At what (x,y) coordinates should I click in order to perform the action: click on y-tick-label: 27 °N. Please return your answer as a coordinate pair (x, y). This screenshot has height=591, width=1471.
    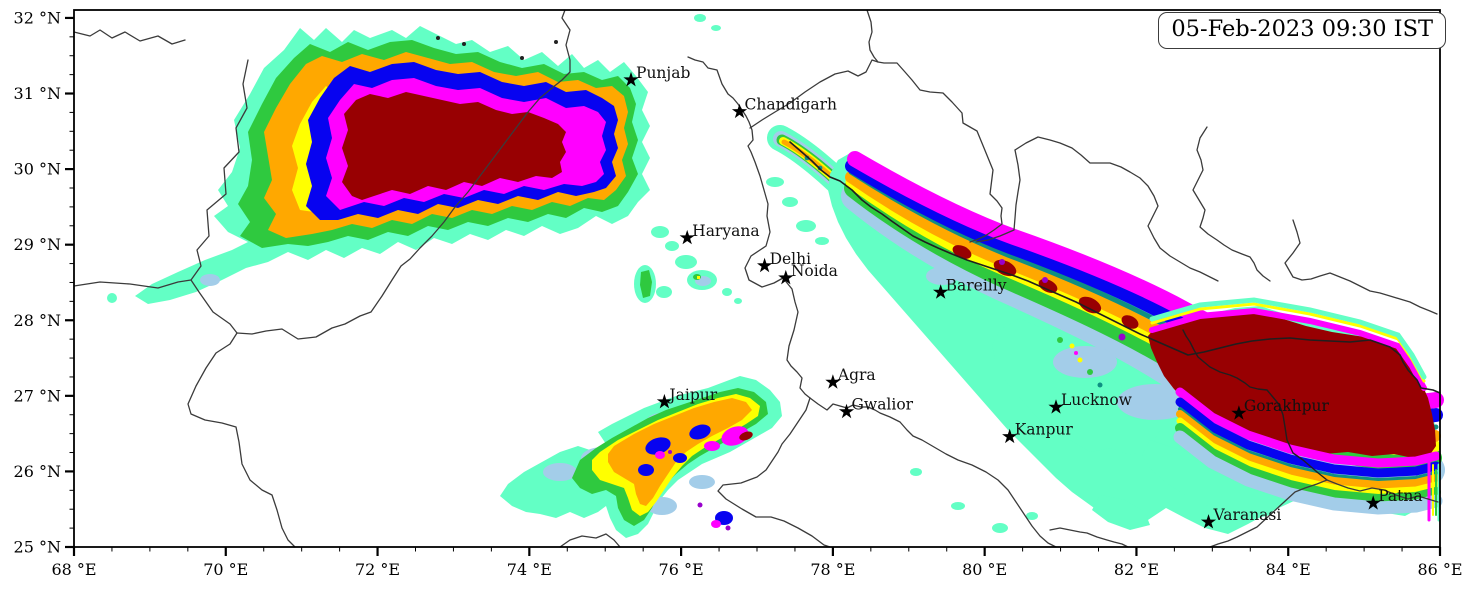
    Looking at the image, I should click on (37, 395).